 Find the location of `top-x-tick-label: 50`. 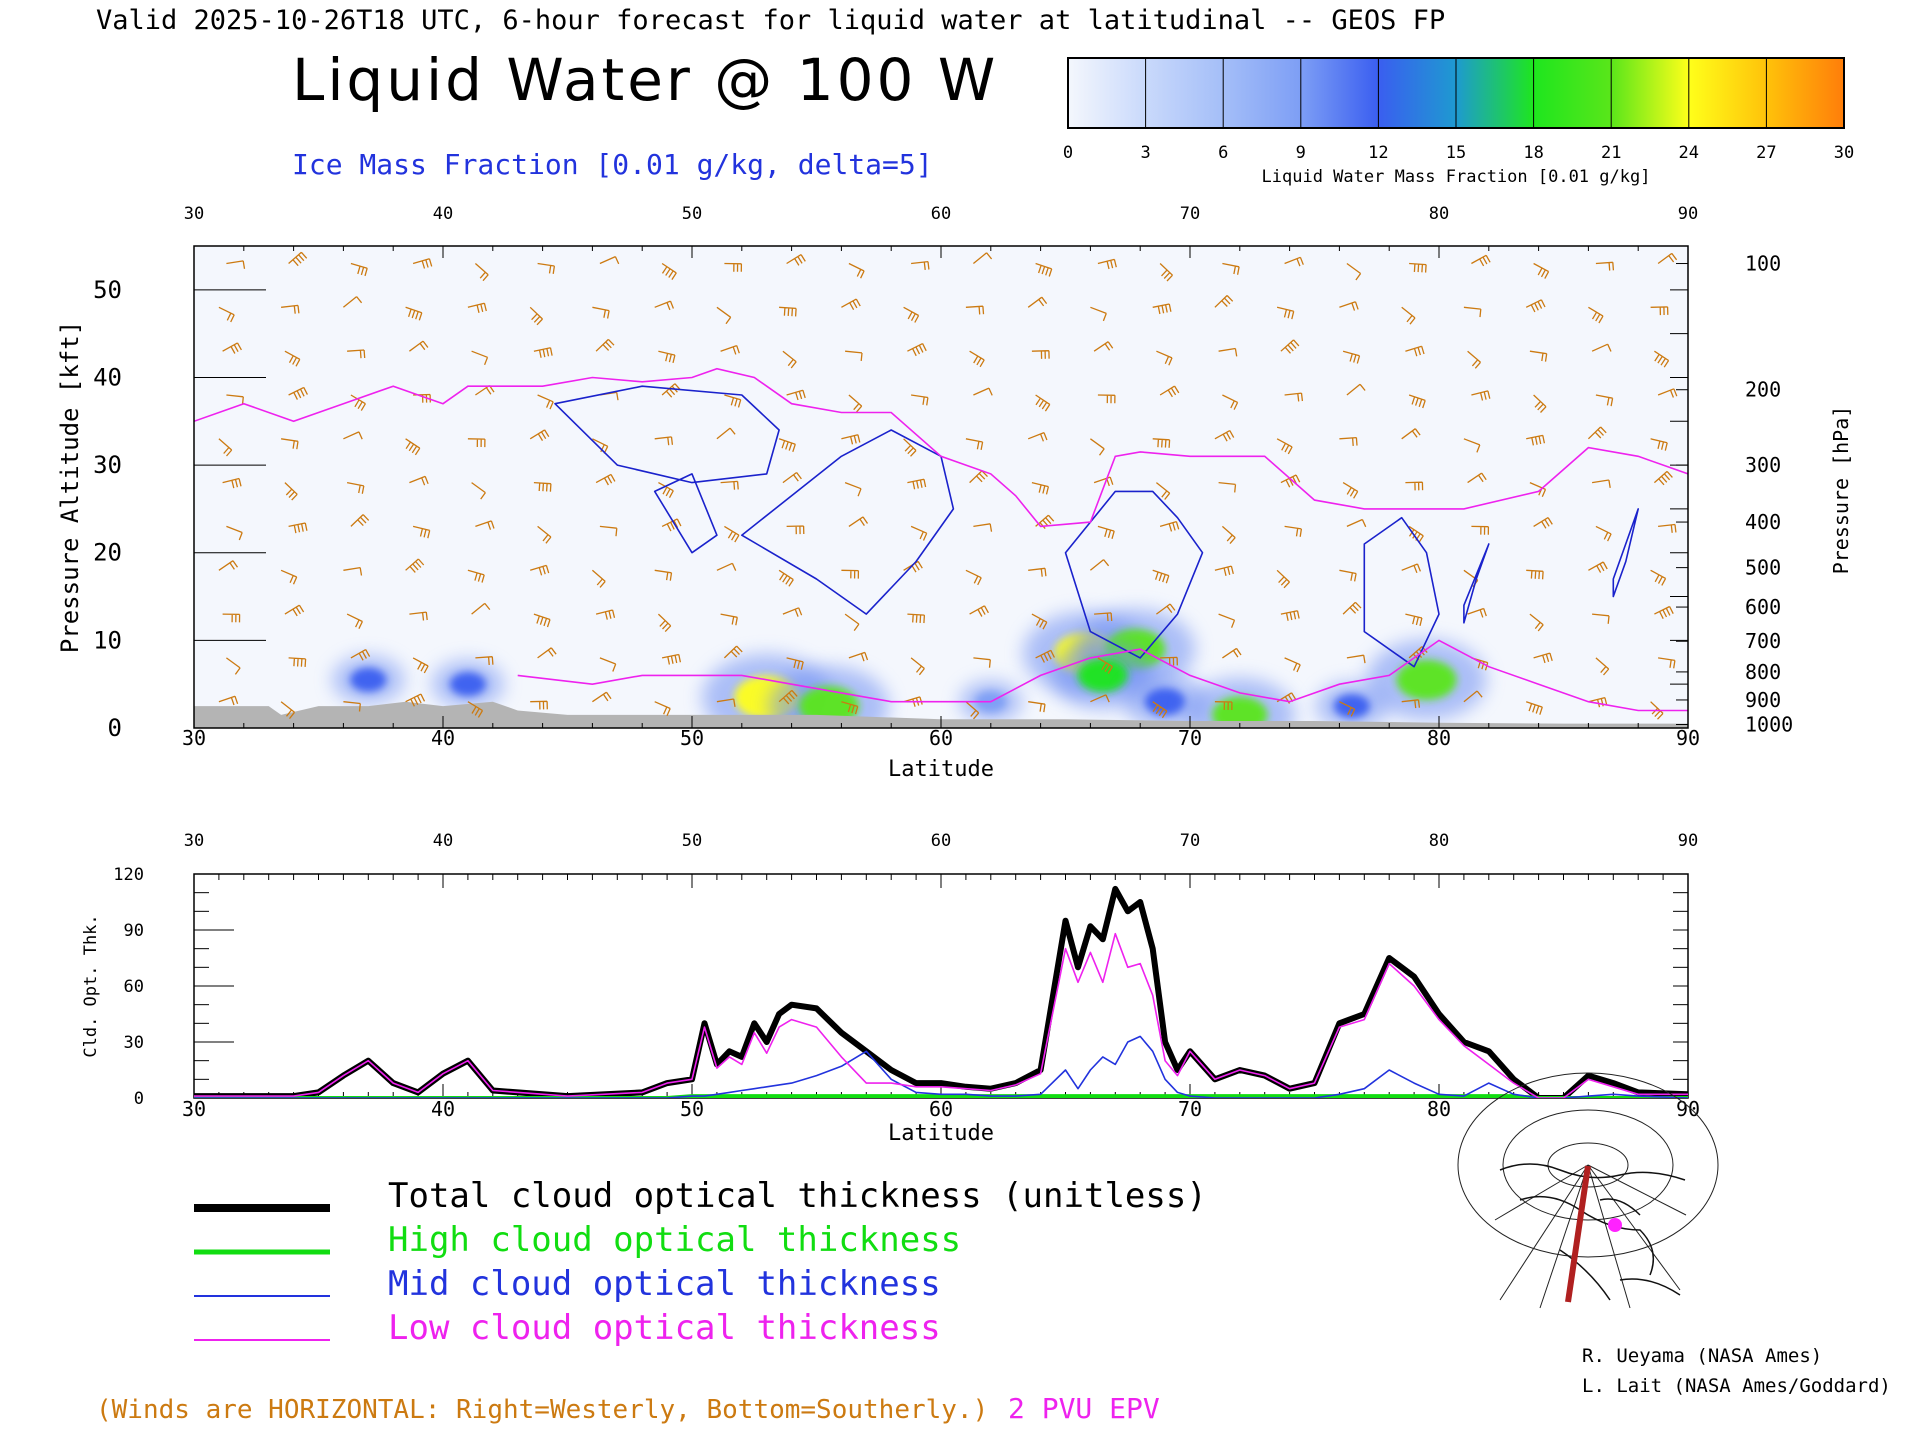

top-x-tick-label: 50 is located at coordinates (692, 738).